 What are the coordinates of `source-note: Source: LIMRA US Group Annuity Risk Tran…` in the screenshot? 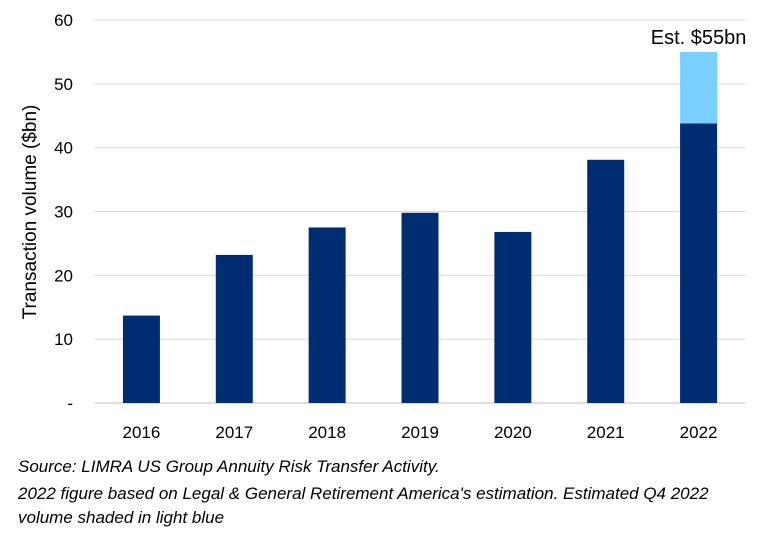 It's located at (229, 466).